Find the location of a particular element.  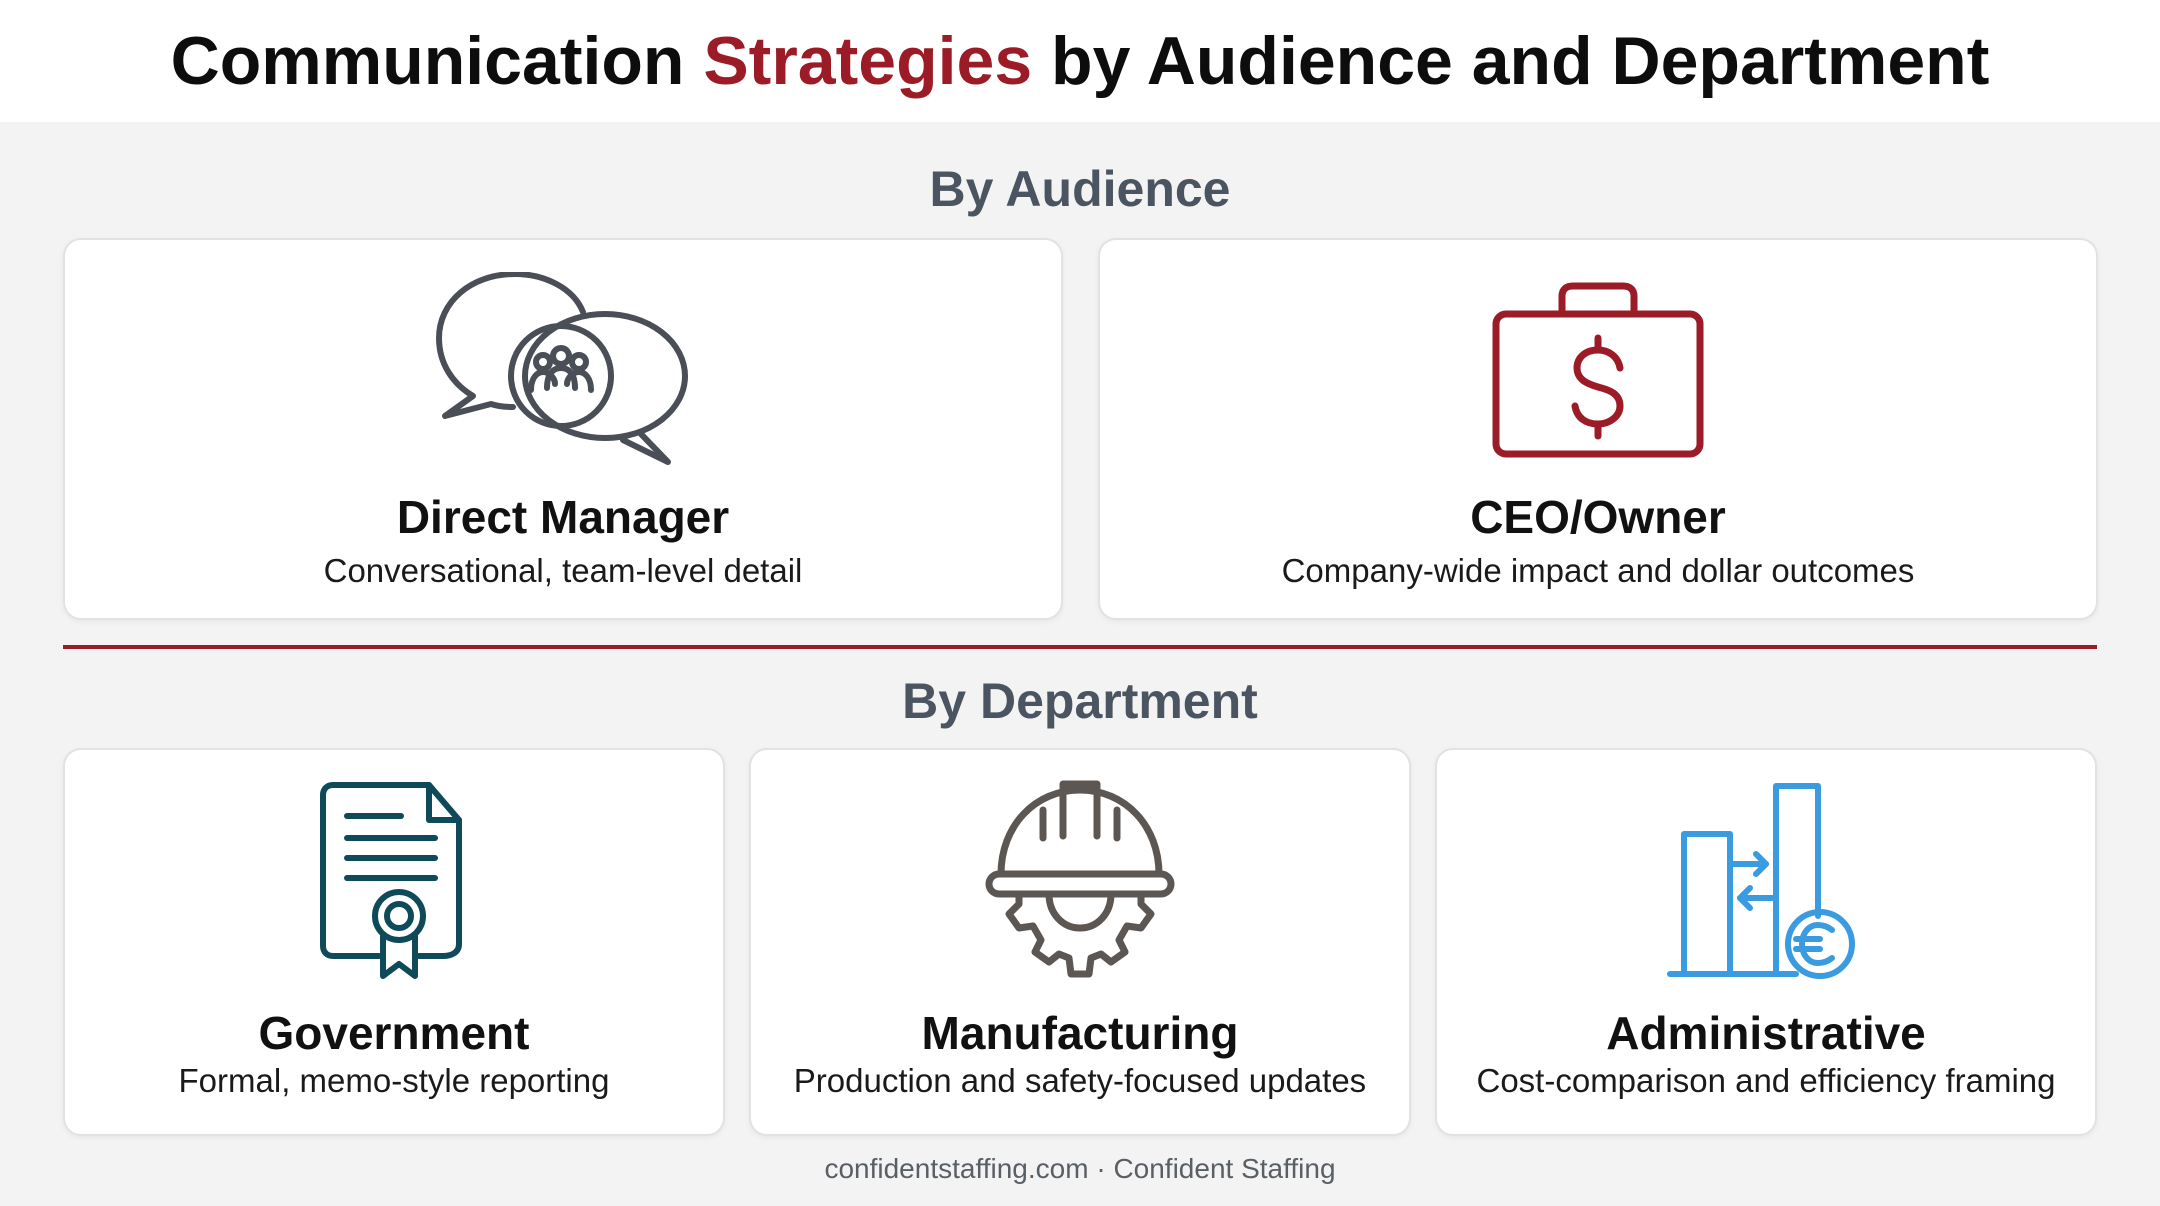

certificate-document-icon is located at coordinates (394, 881).